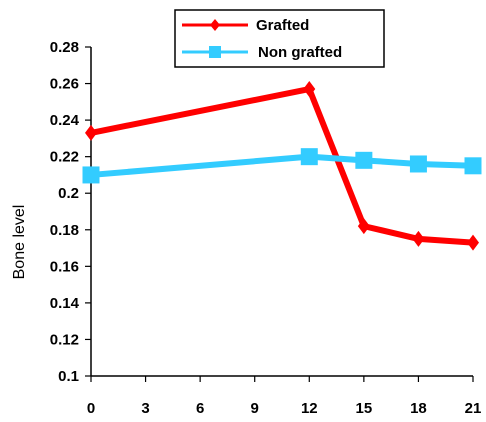 The height and width of the screenshot is (422, 486). Describe the element at coordinates (309, 408) in the screenshot. I see `x-tick-label: 12` at that location.